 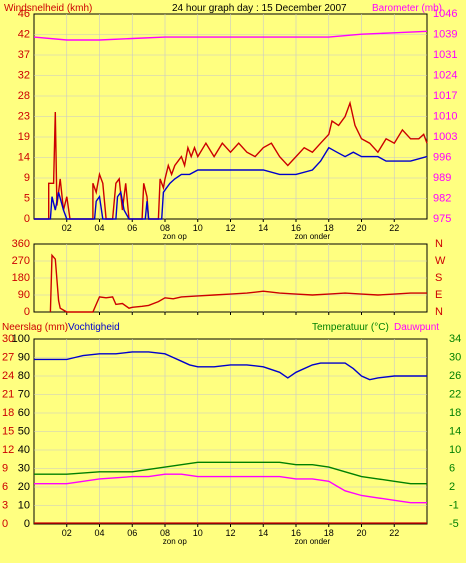 What do you see at coordinates (21, 278) in the screenshot?
I see `y-tick-label-left: 180` at bounding box center [21, 278].